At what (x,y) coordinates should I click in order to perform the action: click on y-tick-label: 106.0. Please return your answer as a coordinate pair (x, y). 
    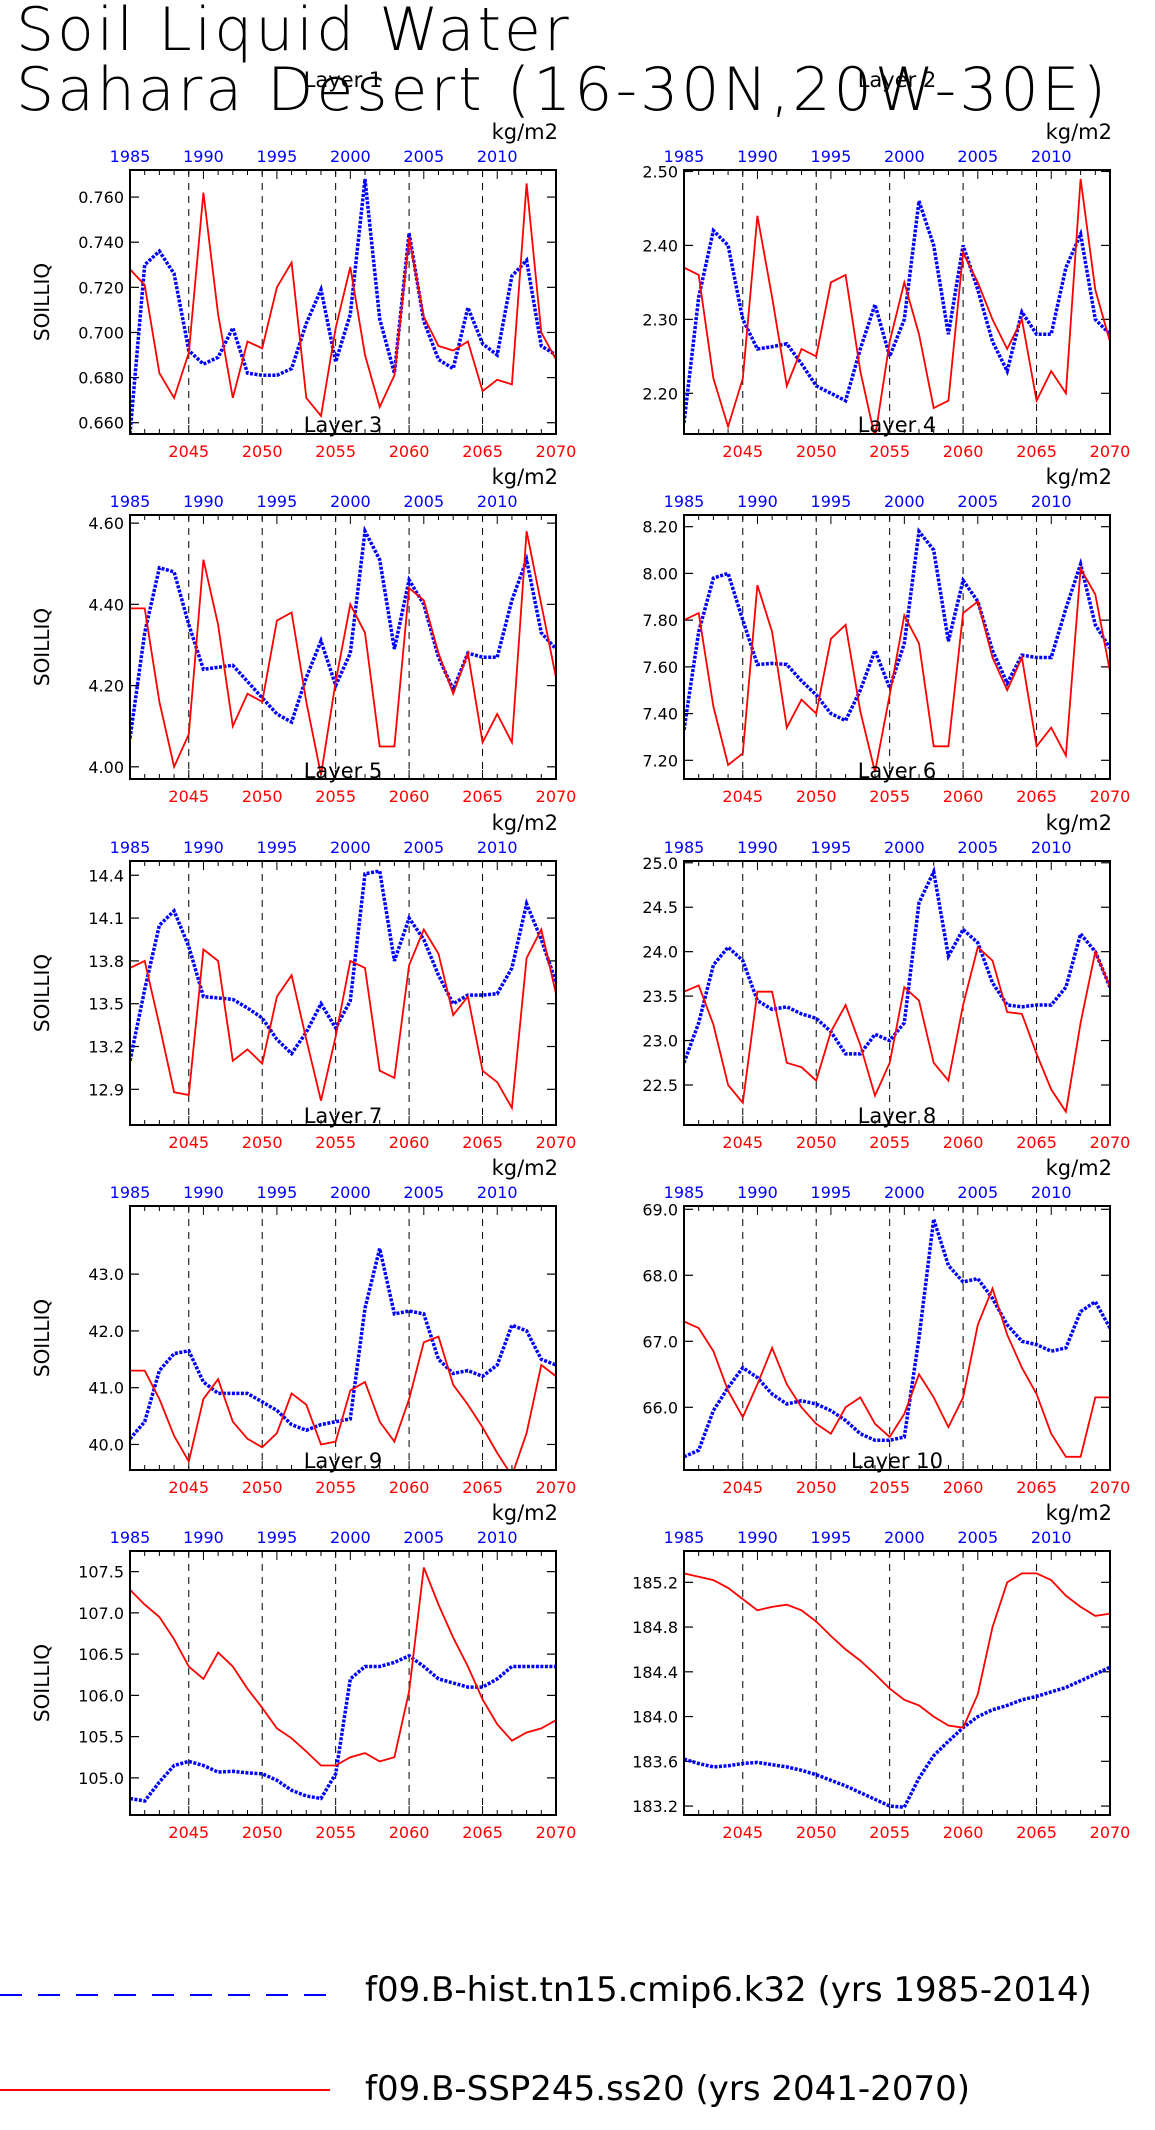
    Looking at the image, I should click on (101, 1695).